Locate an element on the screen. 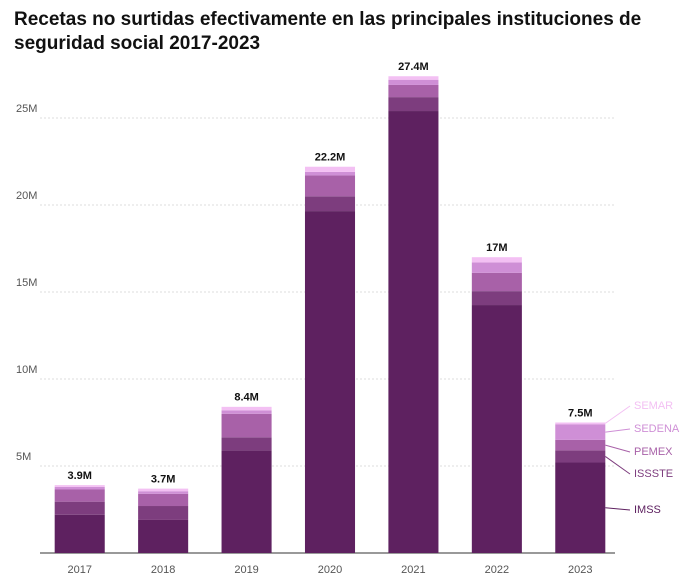 This screenshot has height=585, width=700. total-label: 7.5M is located at coordinates (580, 413).